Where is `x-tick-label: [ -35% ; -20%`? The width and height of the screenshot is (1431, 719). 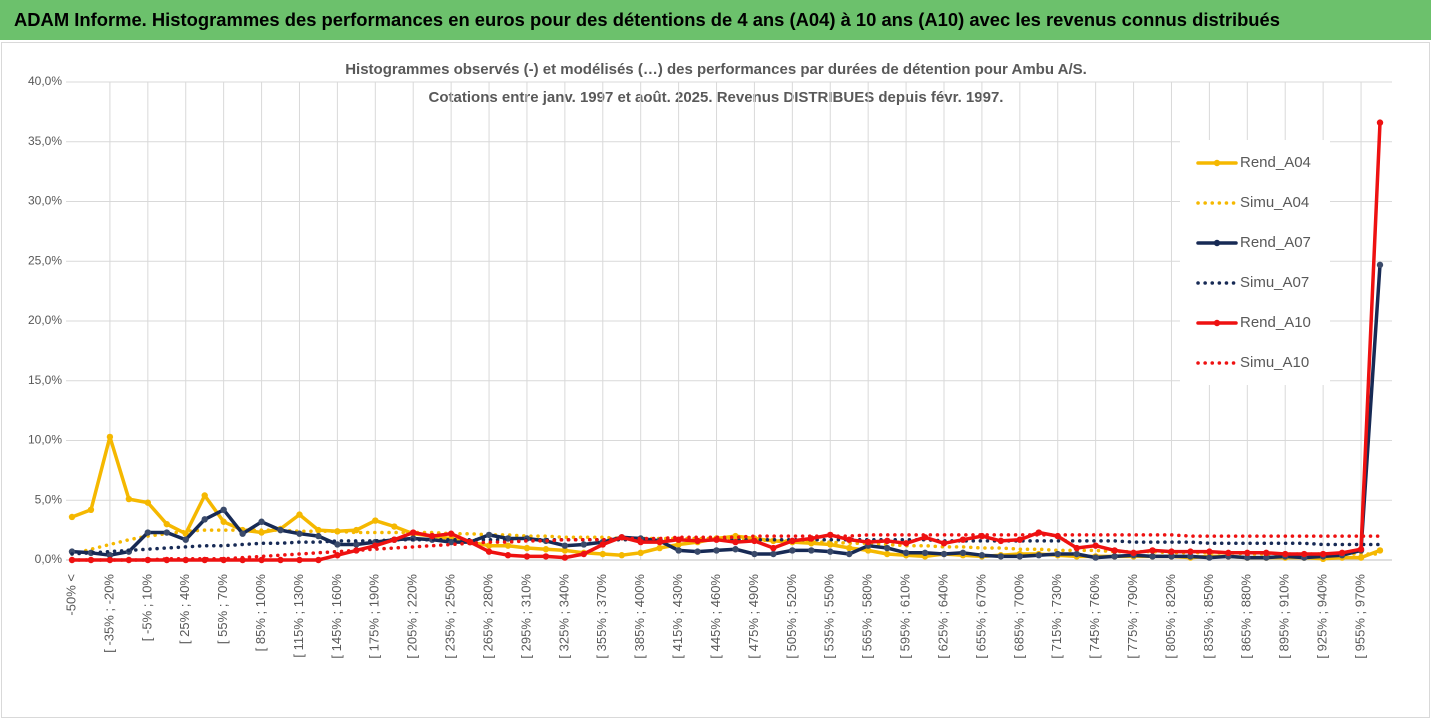 x-tick-label: [ -35% ; -20% is located at coordinates (108, 613).